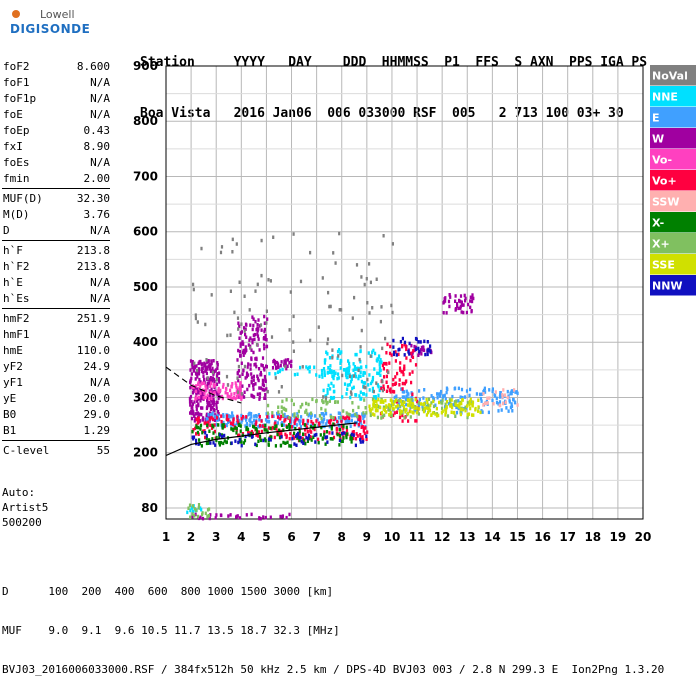 This screenshot has height=689, width=700. Describe the element at coordinates (97, 414) in the screenshot. I see `param-value: 29.0` at that location.